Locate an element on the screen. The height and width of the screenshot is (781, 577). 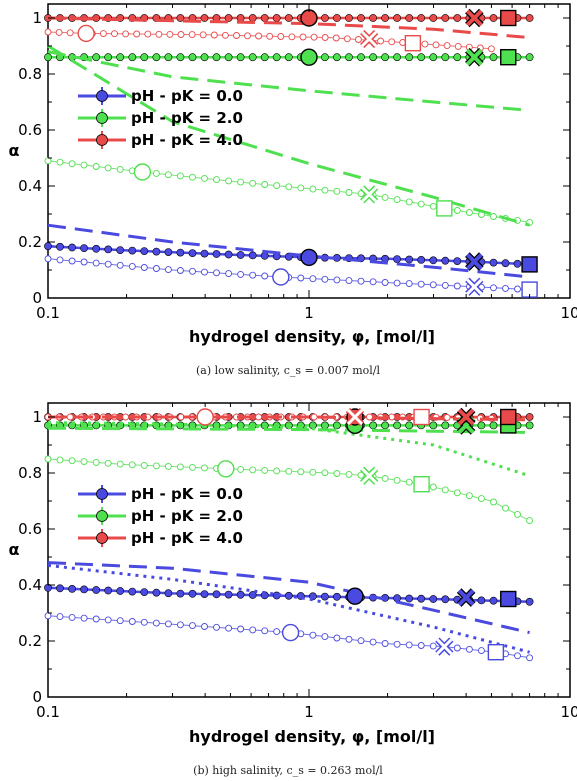
legend-entry-red-b: pH - pK = 4.0 is located at coordinates (160, 538).